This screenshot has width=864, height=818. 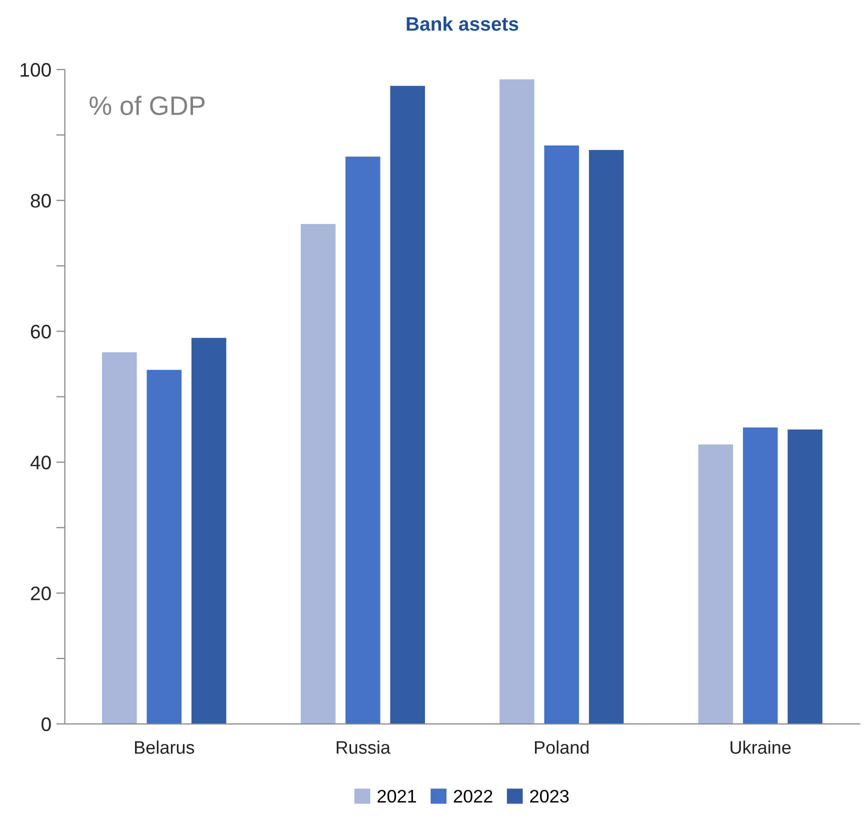 What do you see at coordinates (35, 70) in the screenshot?
I see `y-tick-label: 100` at bounding box center [35, 70].